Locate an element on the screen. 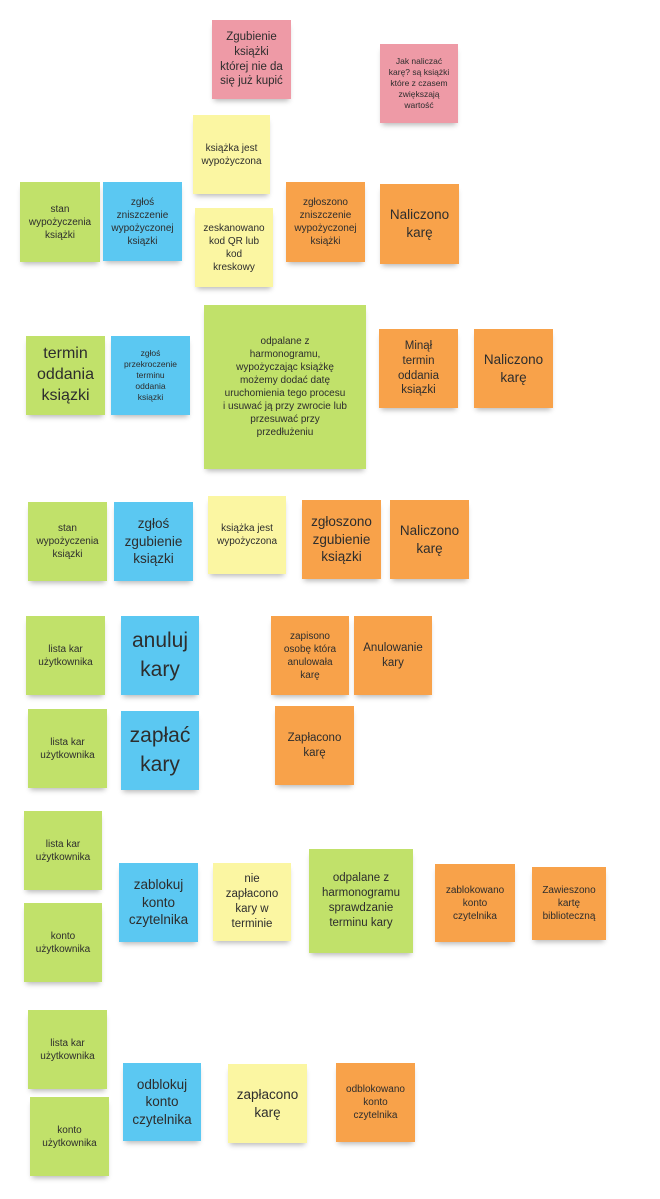 The height and width of the screenshot is (1199, 660). note-text: termin oddania ksiązki is located at coordinates (65, 374).